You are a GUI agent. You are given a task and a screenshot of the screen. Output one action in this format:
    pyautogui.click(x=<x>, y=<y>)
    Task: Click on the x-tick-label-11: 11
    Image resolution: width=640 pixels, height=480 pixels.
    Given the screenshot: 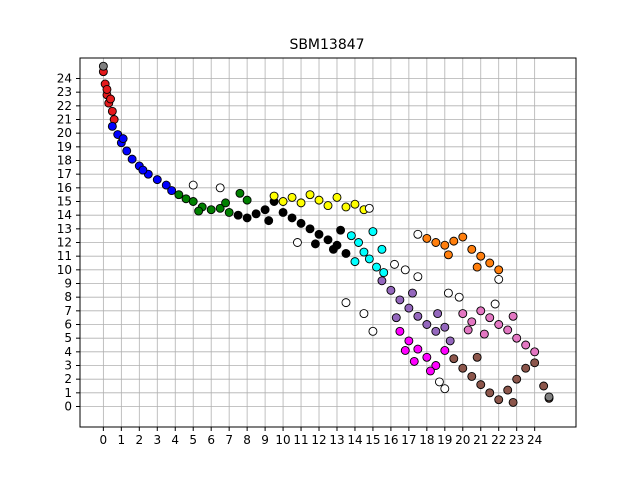 What is the action you would take?
    pyautogui.click(x=300, y=440)
    